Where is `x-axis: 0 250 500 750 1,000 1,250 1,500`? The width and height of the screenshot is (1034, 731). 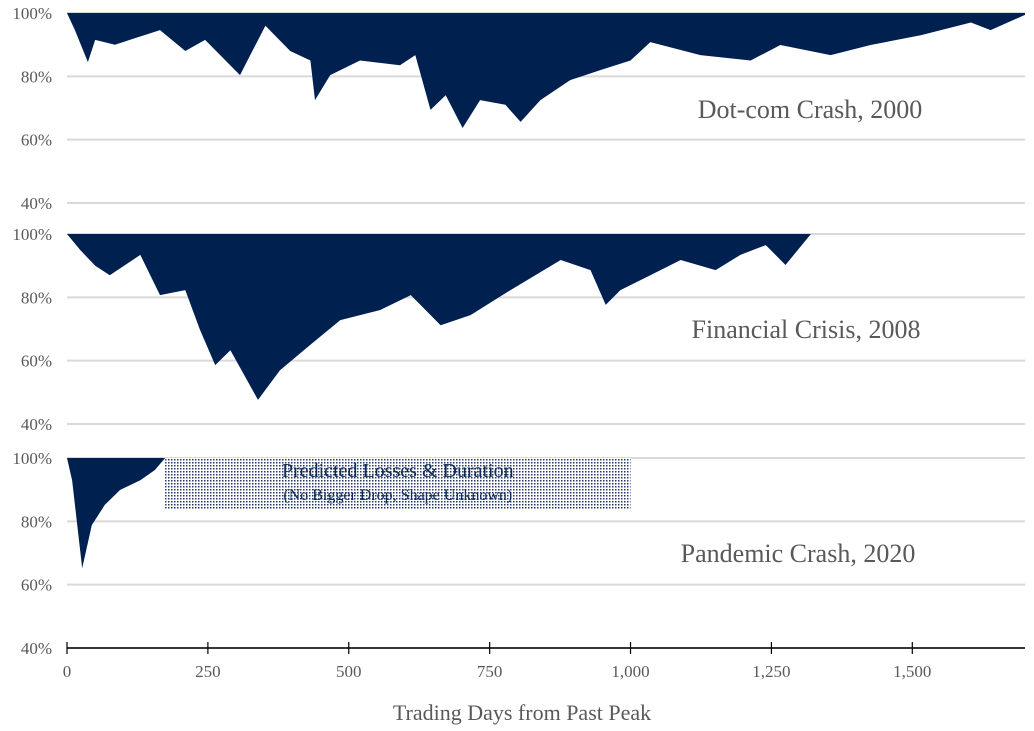
x-axis: 0 250 500 750 1,000 1,250 1,500 is located at coordinates (544, 661).